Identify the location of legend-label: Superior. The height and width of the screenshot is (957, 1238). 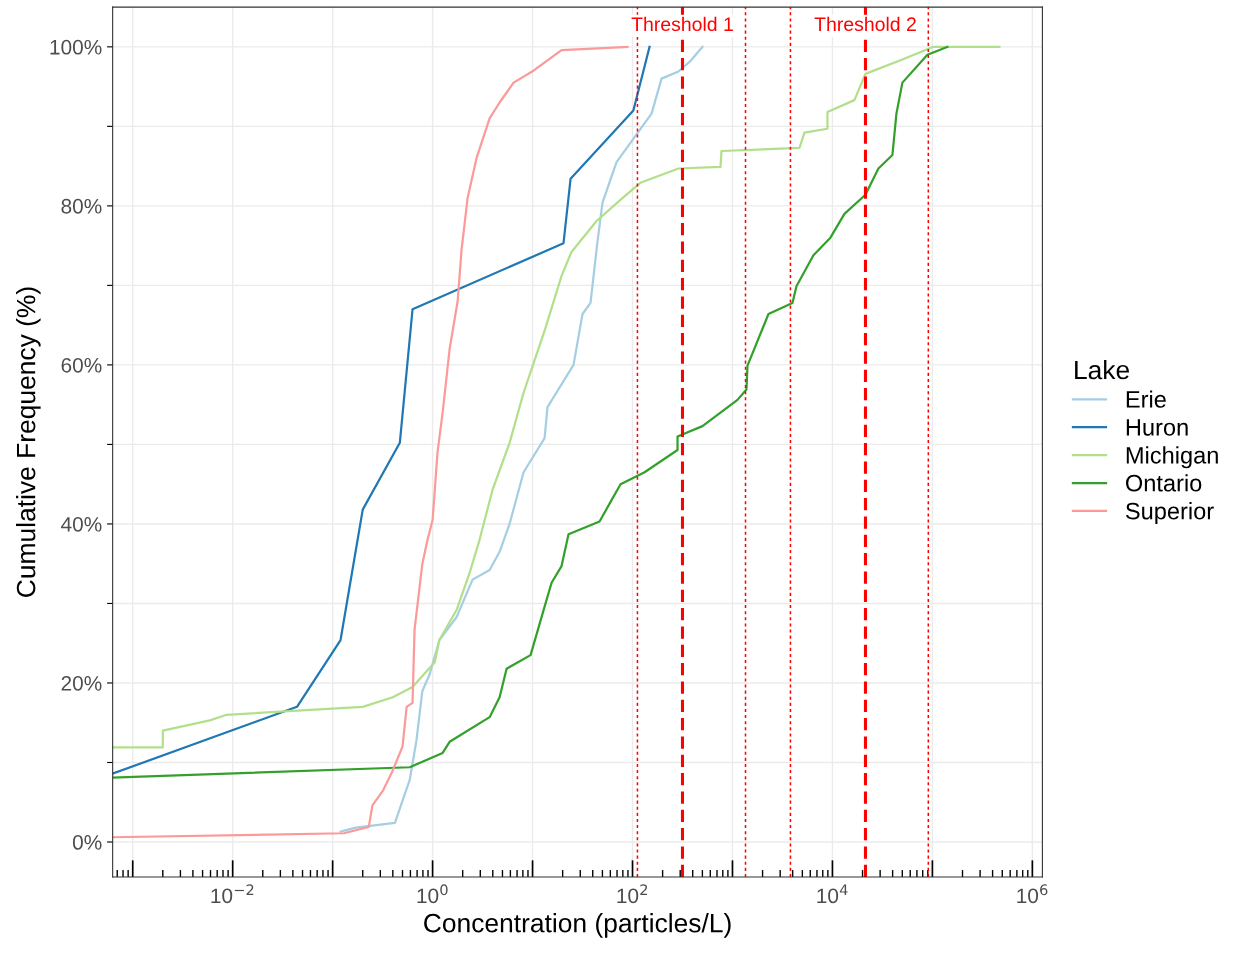
(1169, 513).